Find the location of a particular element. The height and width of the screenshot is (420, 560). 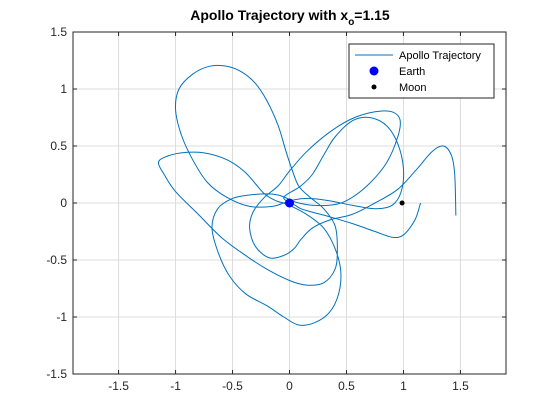

y-tick-label: 1 is located at coordinates (63, 89).